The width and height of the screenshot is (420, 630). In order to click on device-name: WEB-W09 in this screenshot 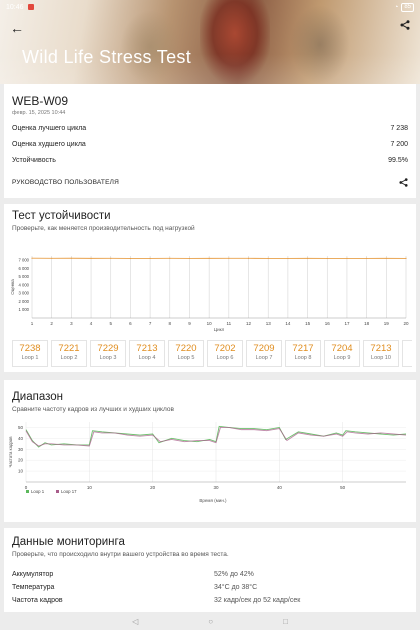, I will do `click(40, 101)`.